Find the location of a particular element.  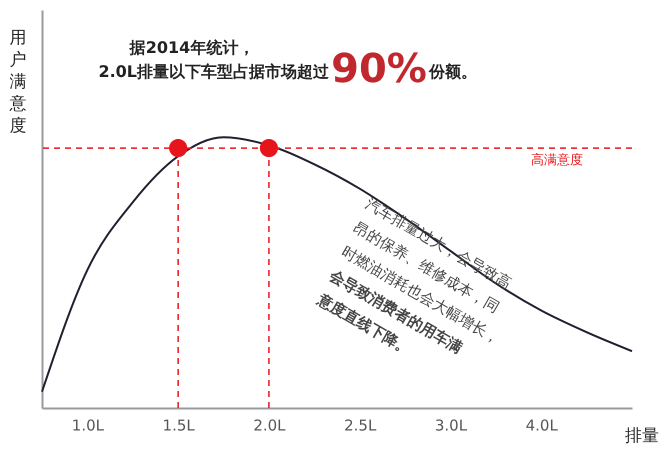

x-tick-label: 2.0L is located at coordinates (269, 425).